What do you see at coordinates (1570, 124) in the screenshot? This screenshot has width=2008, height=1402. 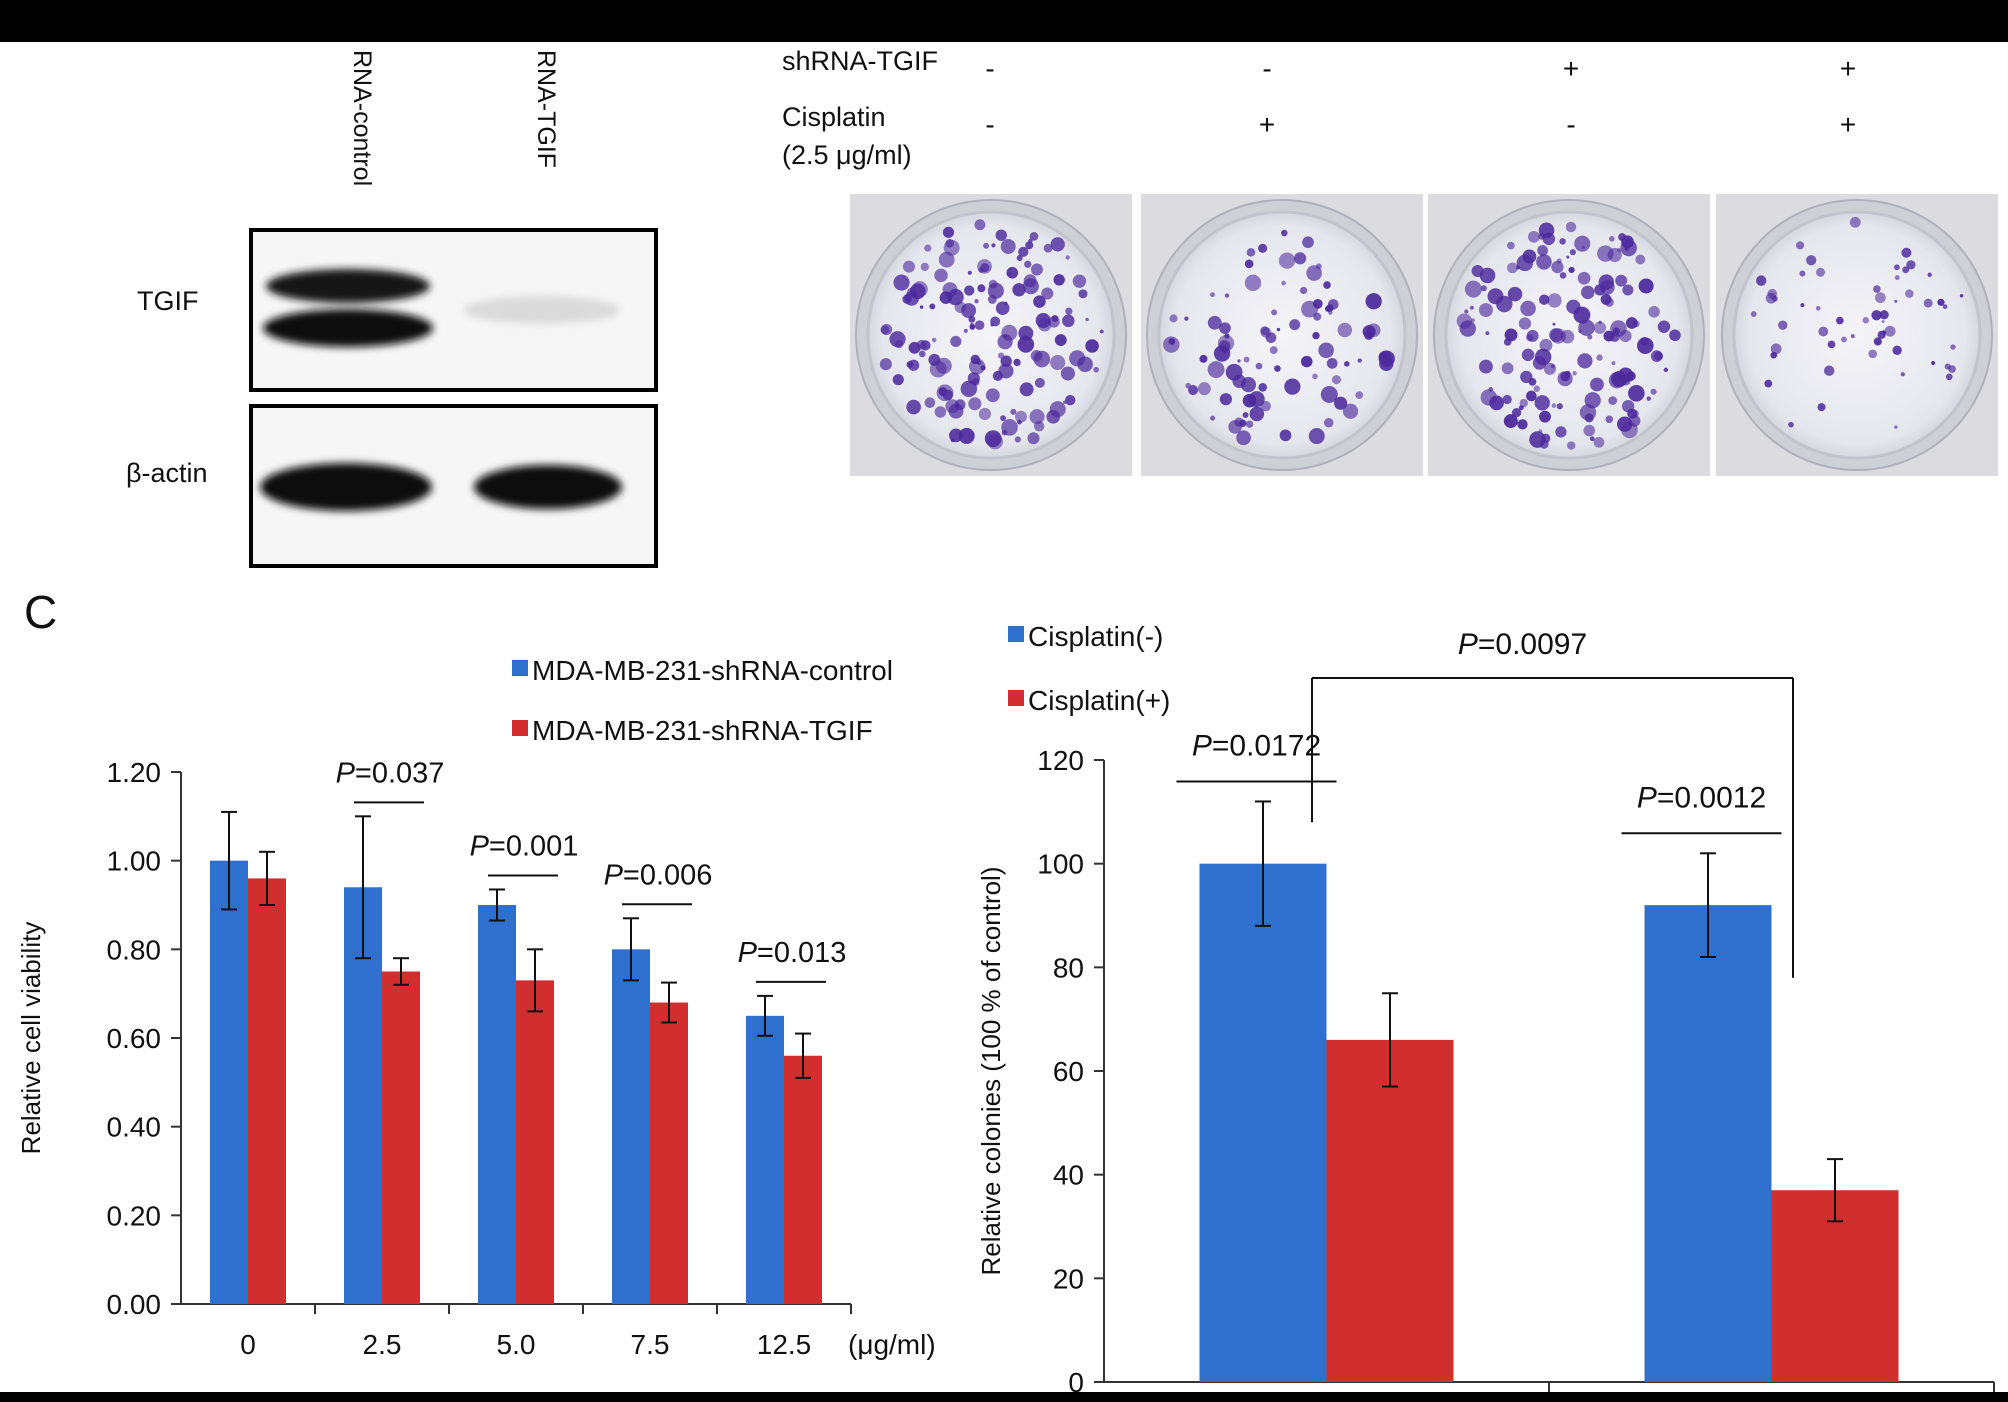 I see `treatment-sign-r1-c2: -` at bounding box center [1570, 124].